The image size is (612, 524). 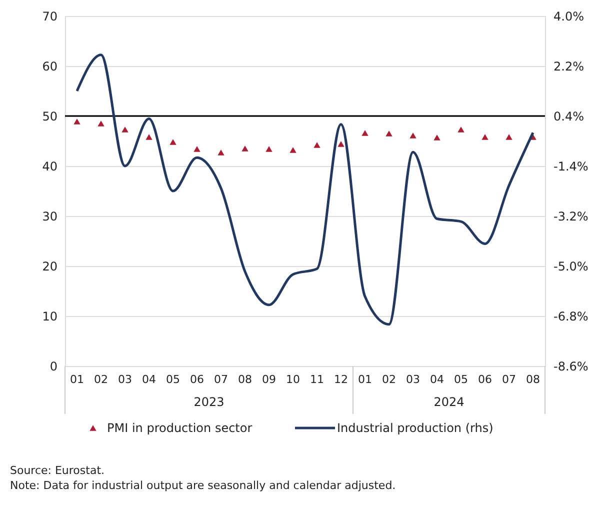 I want to click on y-tick-label: 60, so click(x=50, y=67).